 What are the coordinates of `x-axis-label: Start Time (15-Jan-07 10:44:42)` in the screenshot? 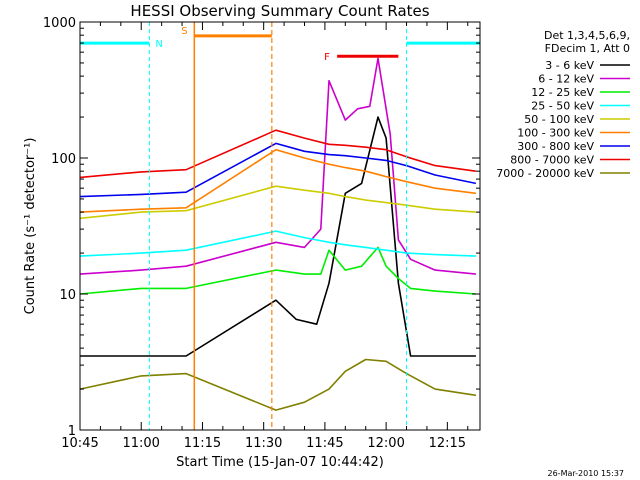 It's located at (280, 462).